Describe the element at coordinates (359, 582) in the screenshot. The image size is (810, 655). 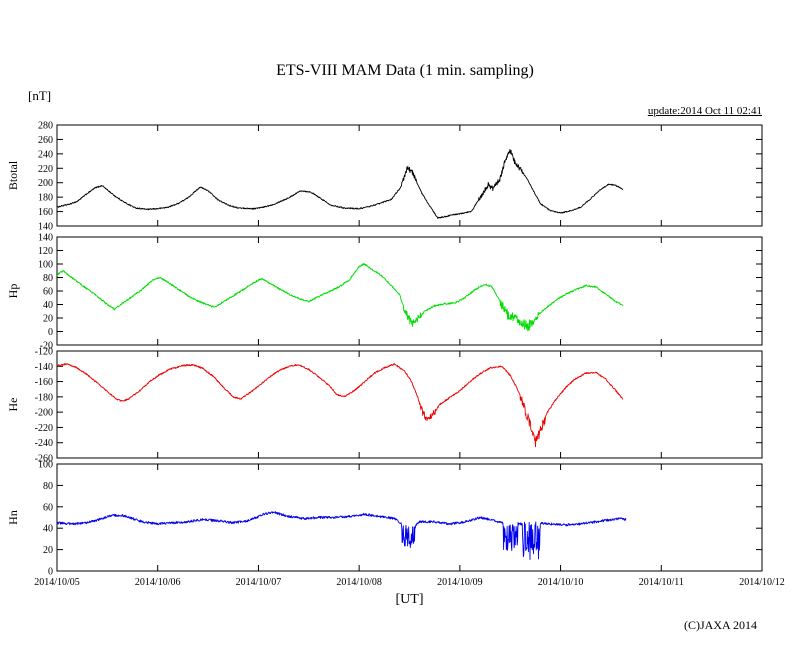
I see `x-tick-label: 2014/10/08` at that location.